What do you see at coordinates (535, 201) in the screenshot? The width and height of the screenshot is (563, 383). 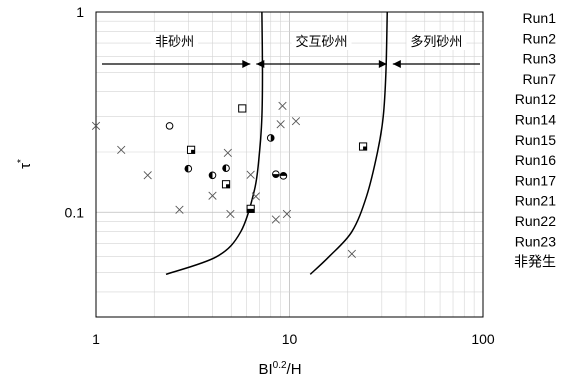 I see `legend-item-label: Run21` at bounding box center [535, 201].